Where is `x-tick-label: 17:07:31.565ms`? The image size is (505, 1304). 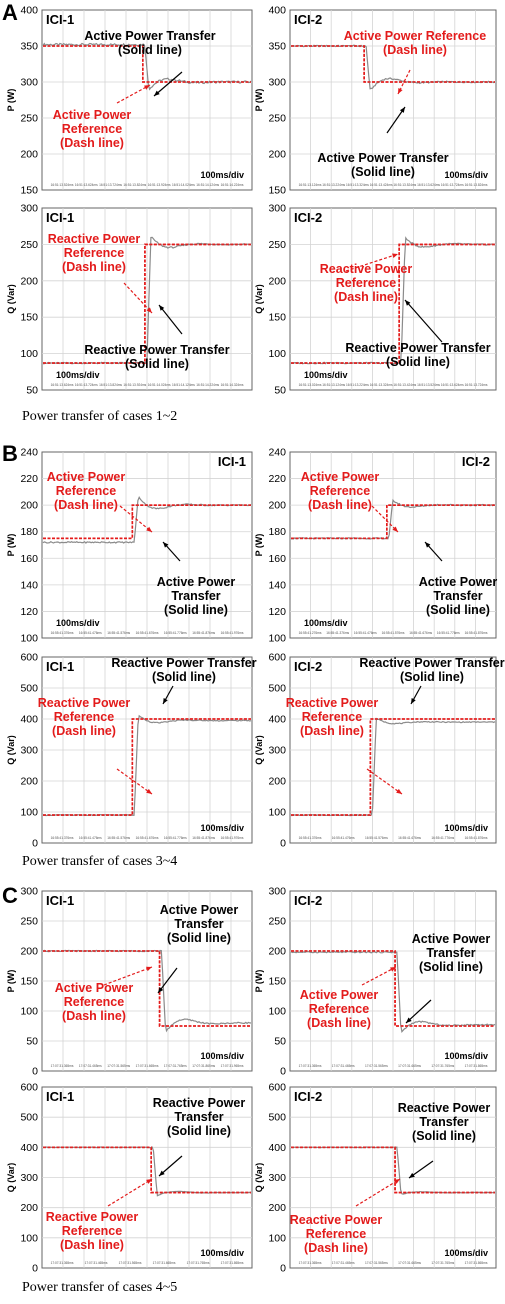
x-tick-label: 17:07:31.565ms is located at coordinates (376, 1263).